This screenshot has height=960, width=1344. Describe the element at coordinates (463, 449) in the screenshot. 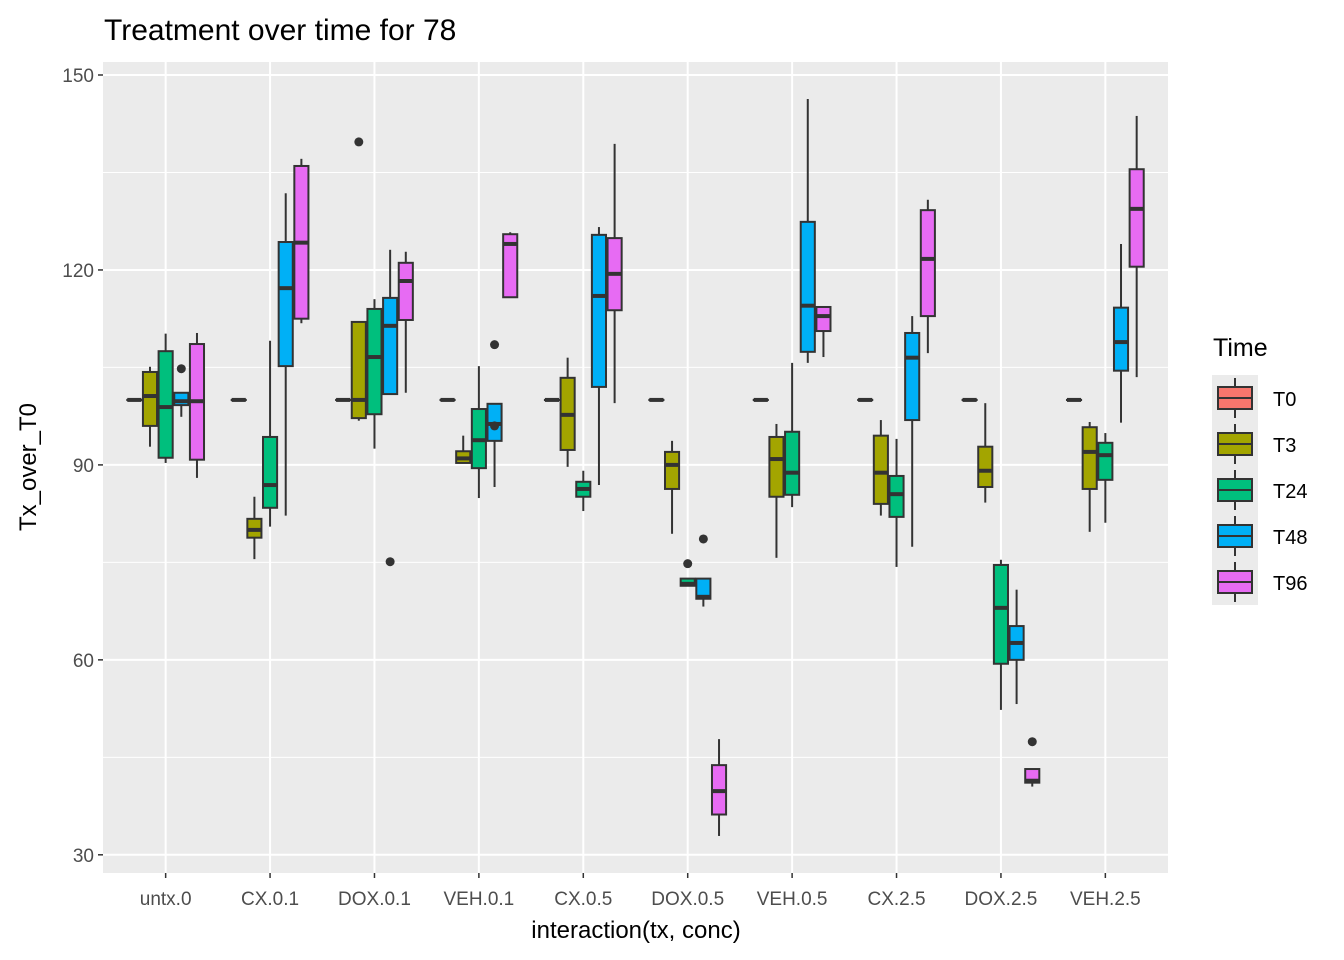

I see `box-T3-VEH.0.1` at that location.